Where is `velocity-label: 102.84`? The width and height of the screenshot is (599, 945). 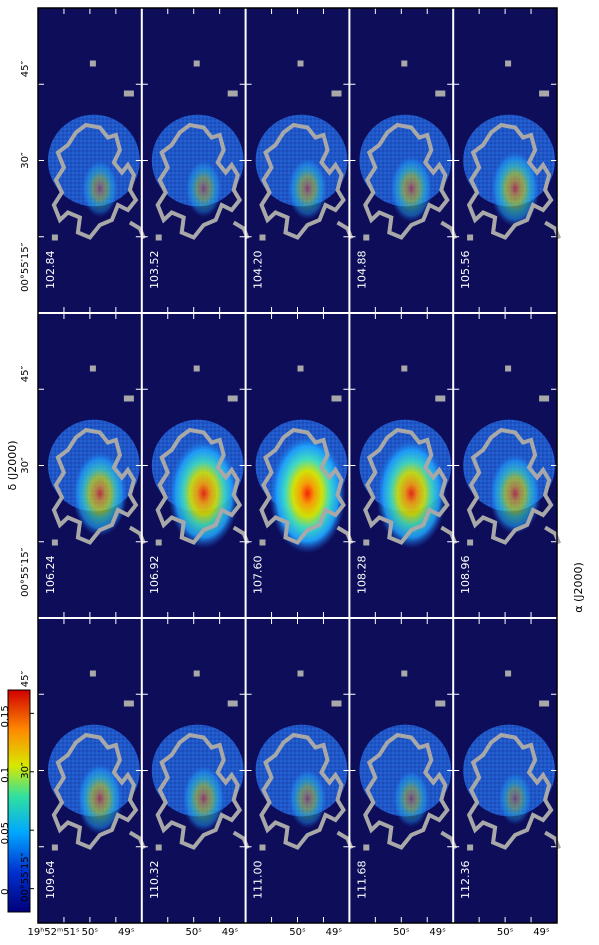 velocity-label: 102.84 is located at coordinates (50, 270).